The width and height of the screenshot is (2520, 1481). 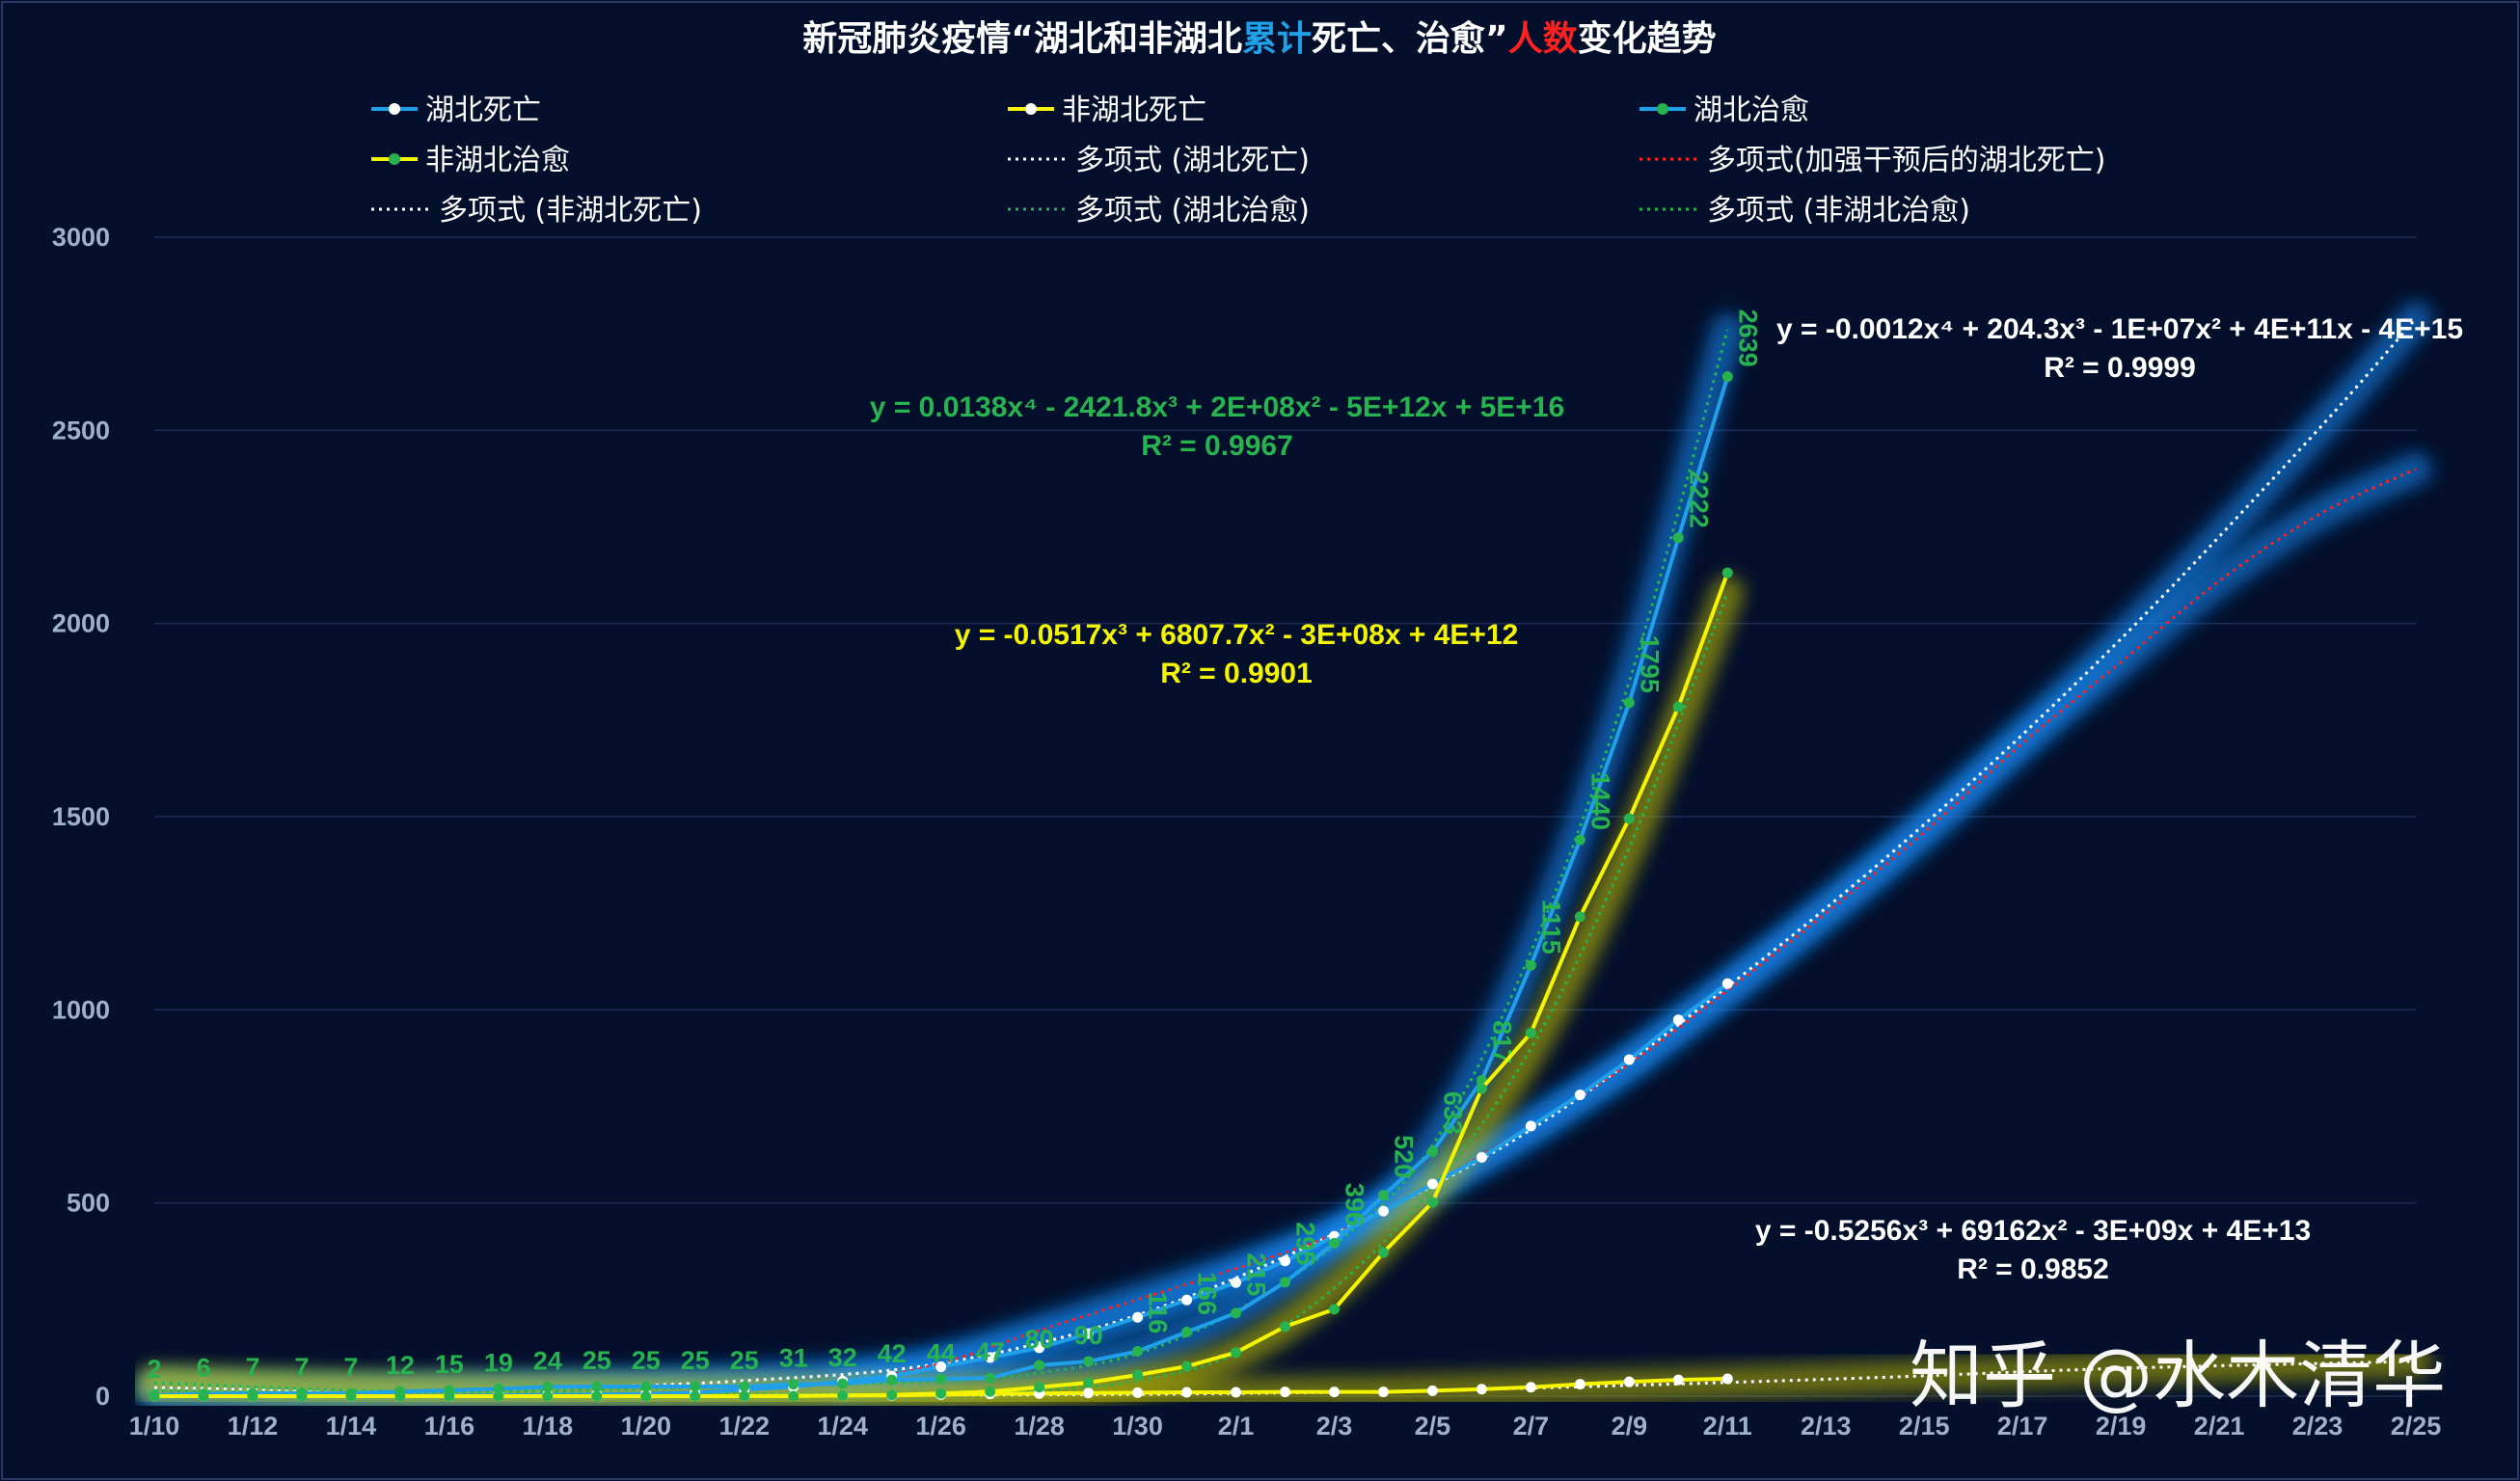 I want to click on x-tick-label: 2/19, so click(x=2122, y=1426).